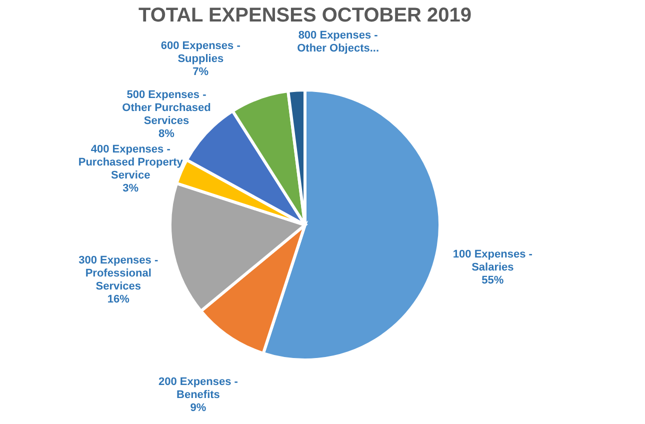 The width and height of the screenshot is (645, 424). Describe the element at coordinates (198, 408) in the screenshot. I see `data-label: 9%` at that location.